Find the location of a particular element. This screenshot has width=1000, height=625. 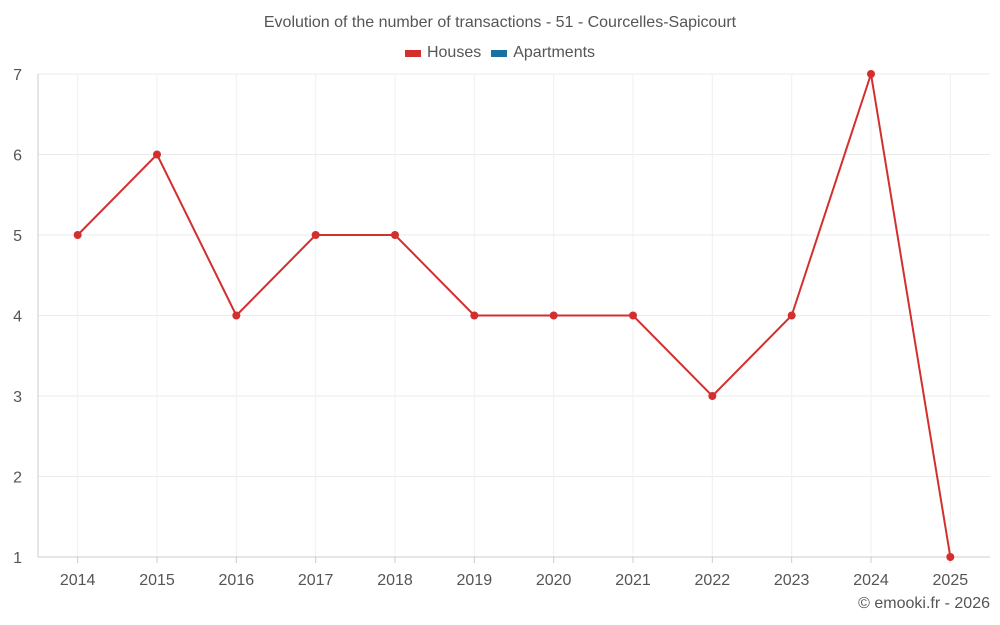

y-tick-label: 4 is located at coordinates (17, 317).